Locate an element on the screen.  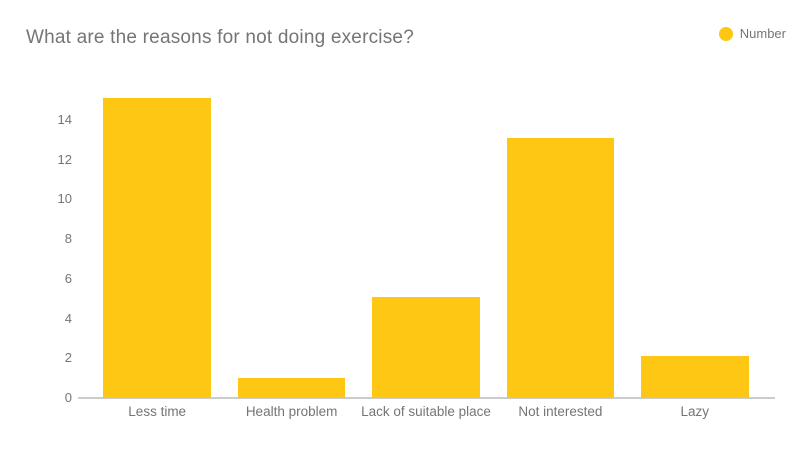
x-axis-category-label: Lazy is located at coordinates (695, 411).